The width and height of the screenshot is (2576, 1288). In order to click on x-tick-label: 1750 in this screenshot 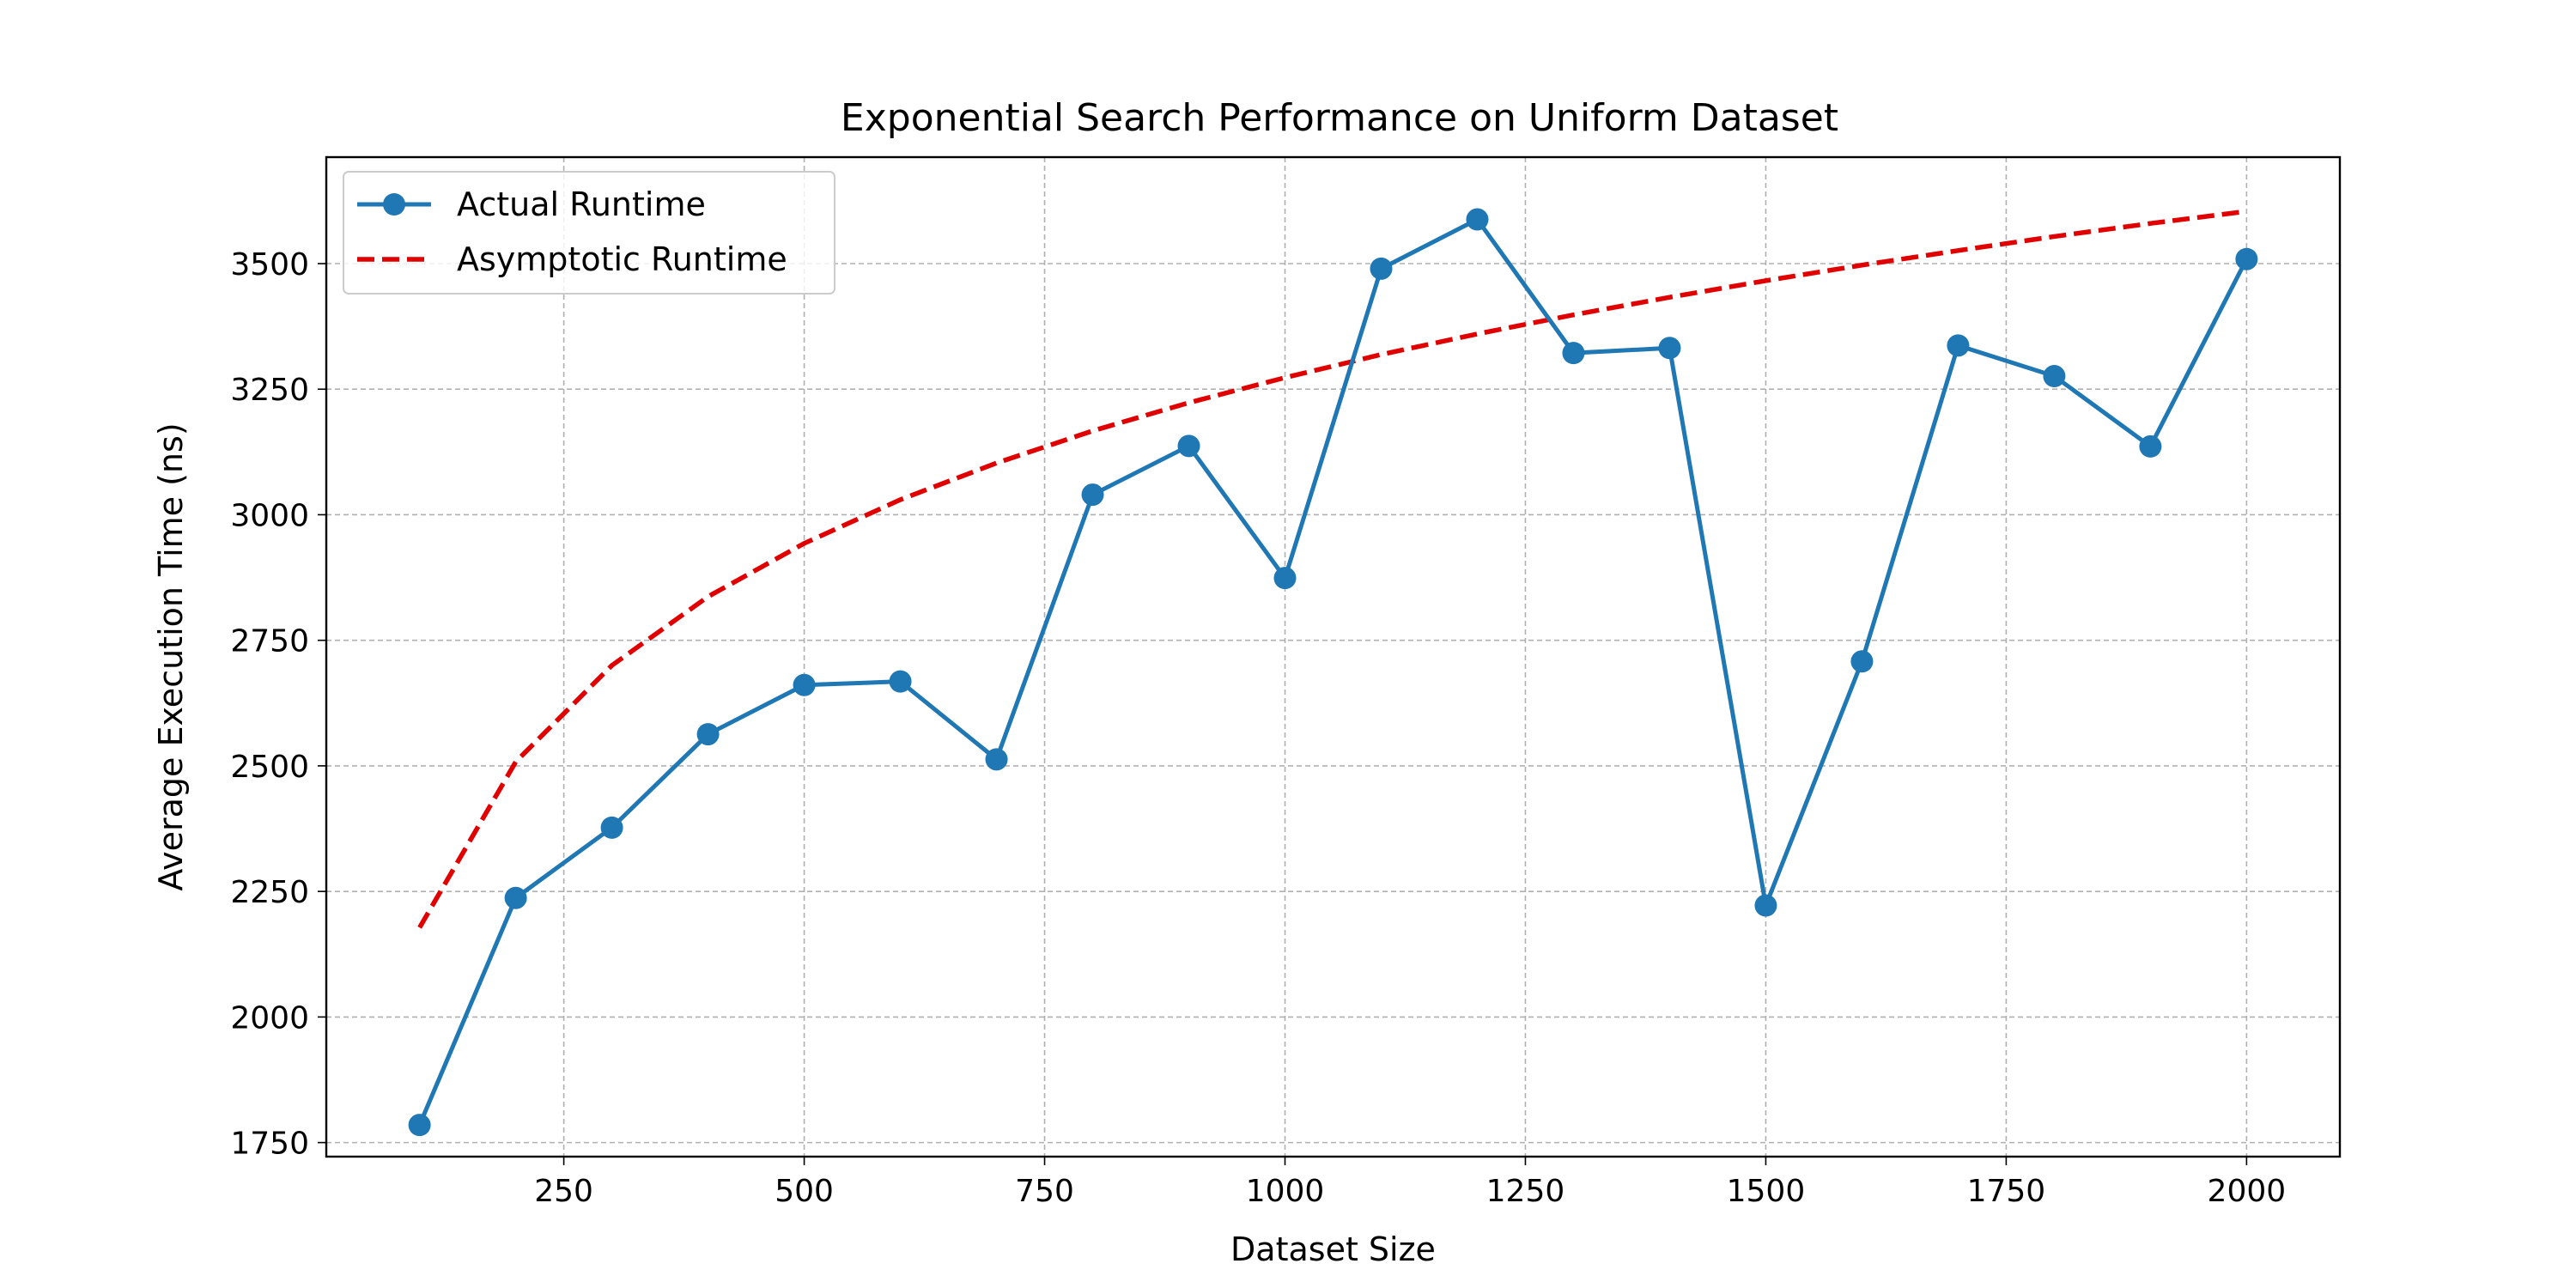, I will do `click(2006, 1191)`.